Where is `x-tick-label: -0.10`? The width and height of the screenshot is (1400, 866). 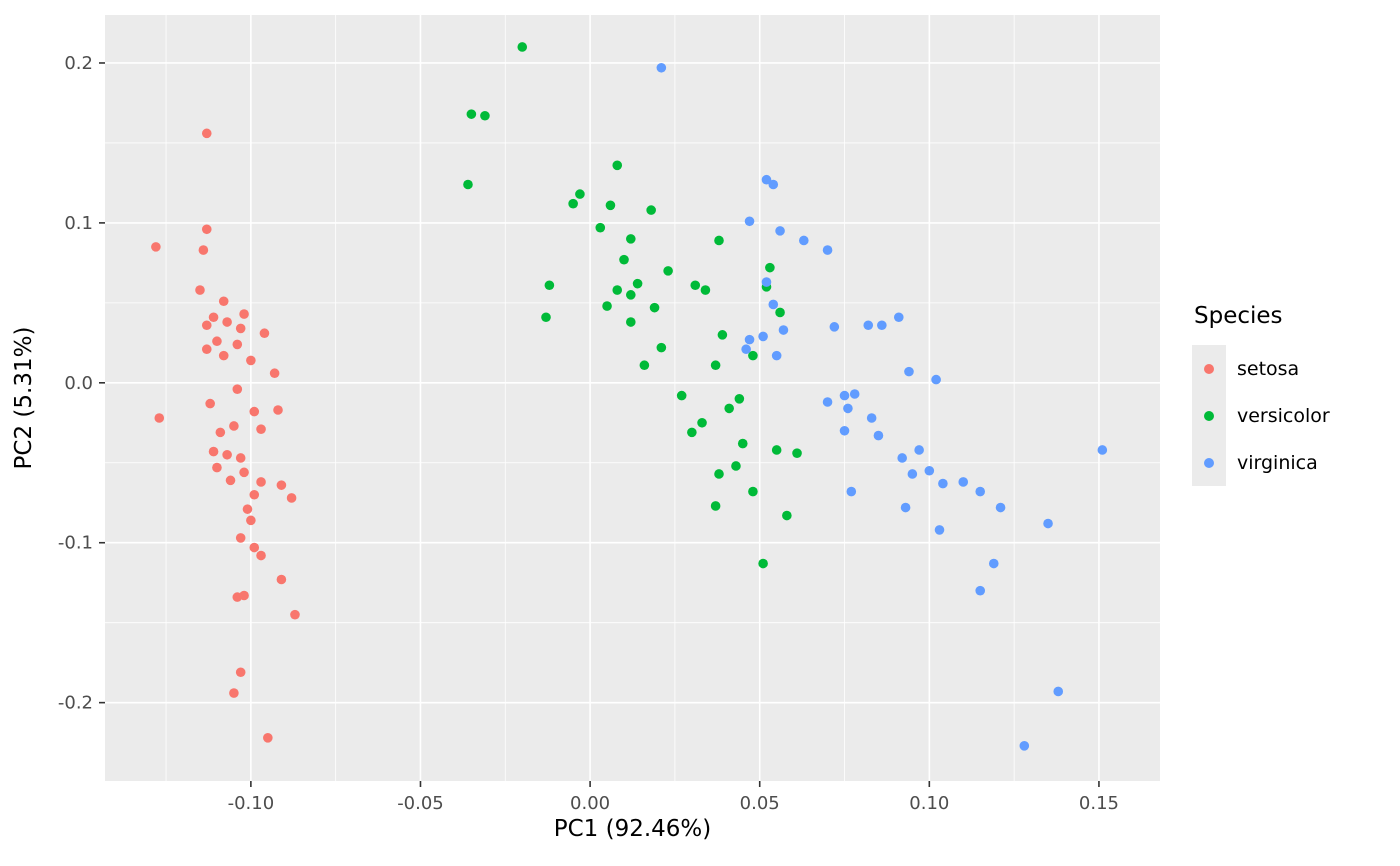 x-tick-label: -0.10 is located at coordinates (251, 803).